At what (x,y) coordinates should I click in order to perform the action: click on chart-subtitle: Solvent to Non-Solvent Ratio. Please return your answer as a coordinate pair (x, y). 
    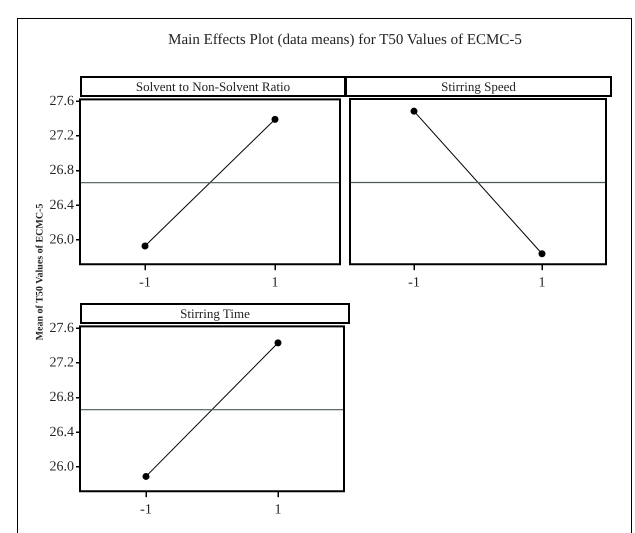
    Looking at the image, I should click on (213, 86).